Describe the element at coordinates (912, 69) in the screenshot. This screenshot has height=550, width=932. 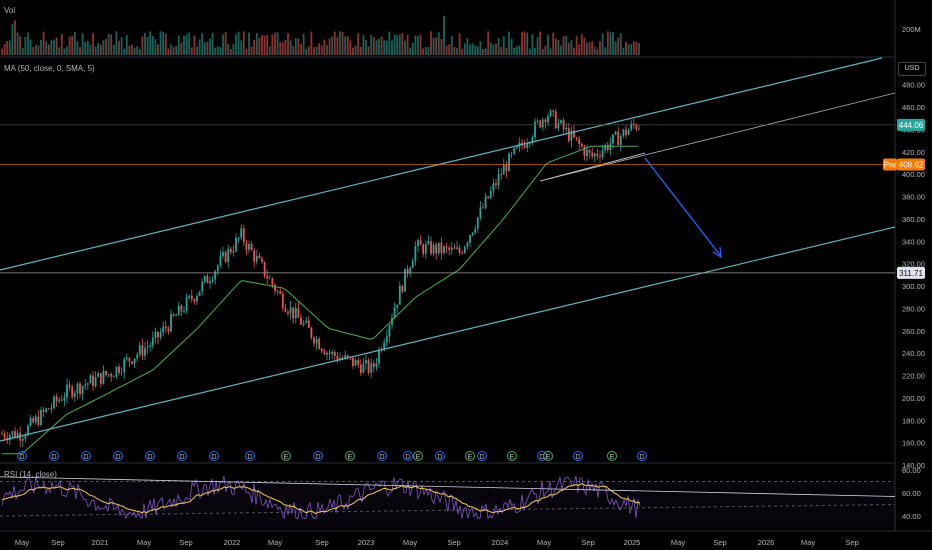
I see `currency-button: USD` at that location.